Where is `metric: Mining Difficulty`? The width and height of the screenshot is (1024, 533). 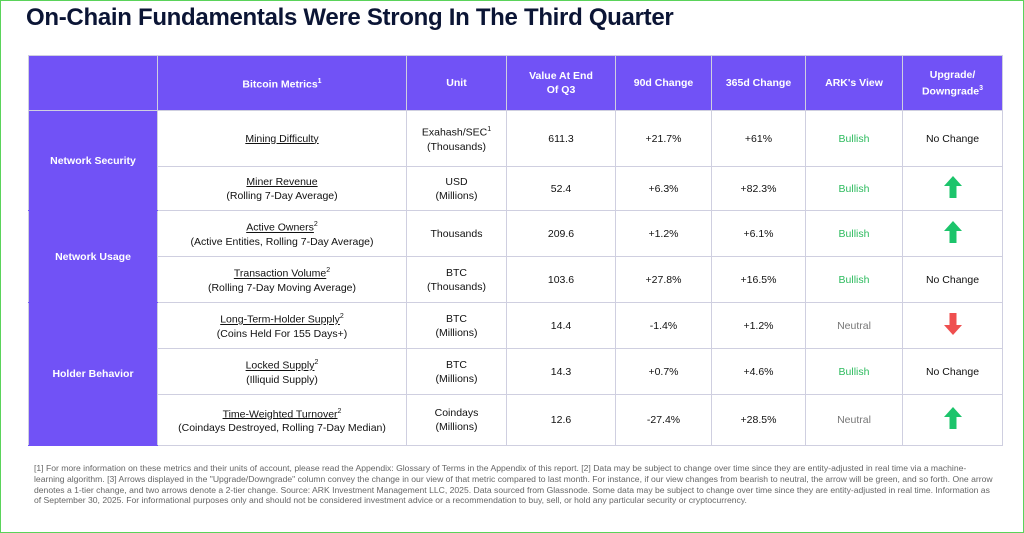
metric: Mining Difficulty is located at coordinates (282, 138).